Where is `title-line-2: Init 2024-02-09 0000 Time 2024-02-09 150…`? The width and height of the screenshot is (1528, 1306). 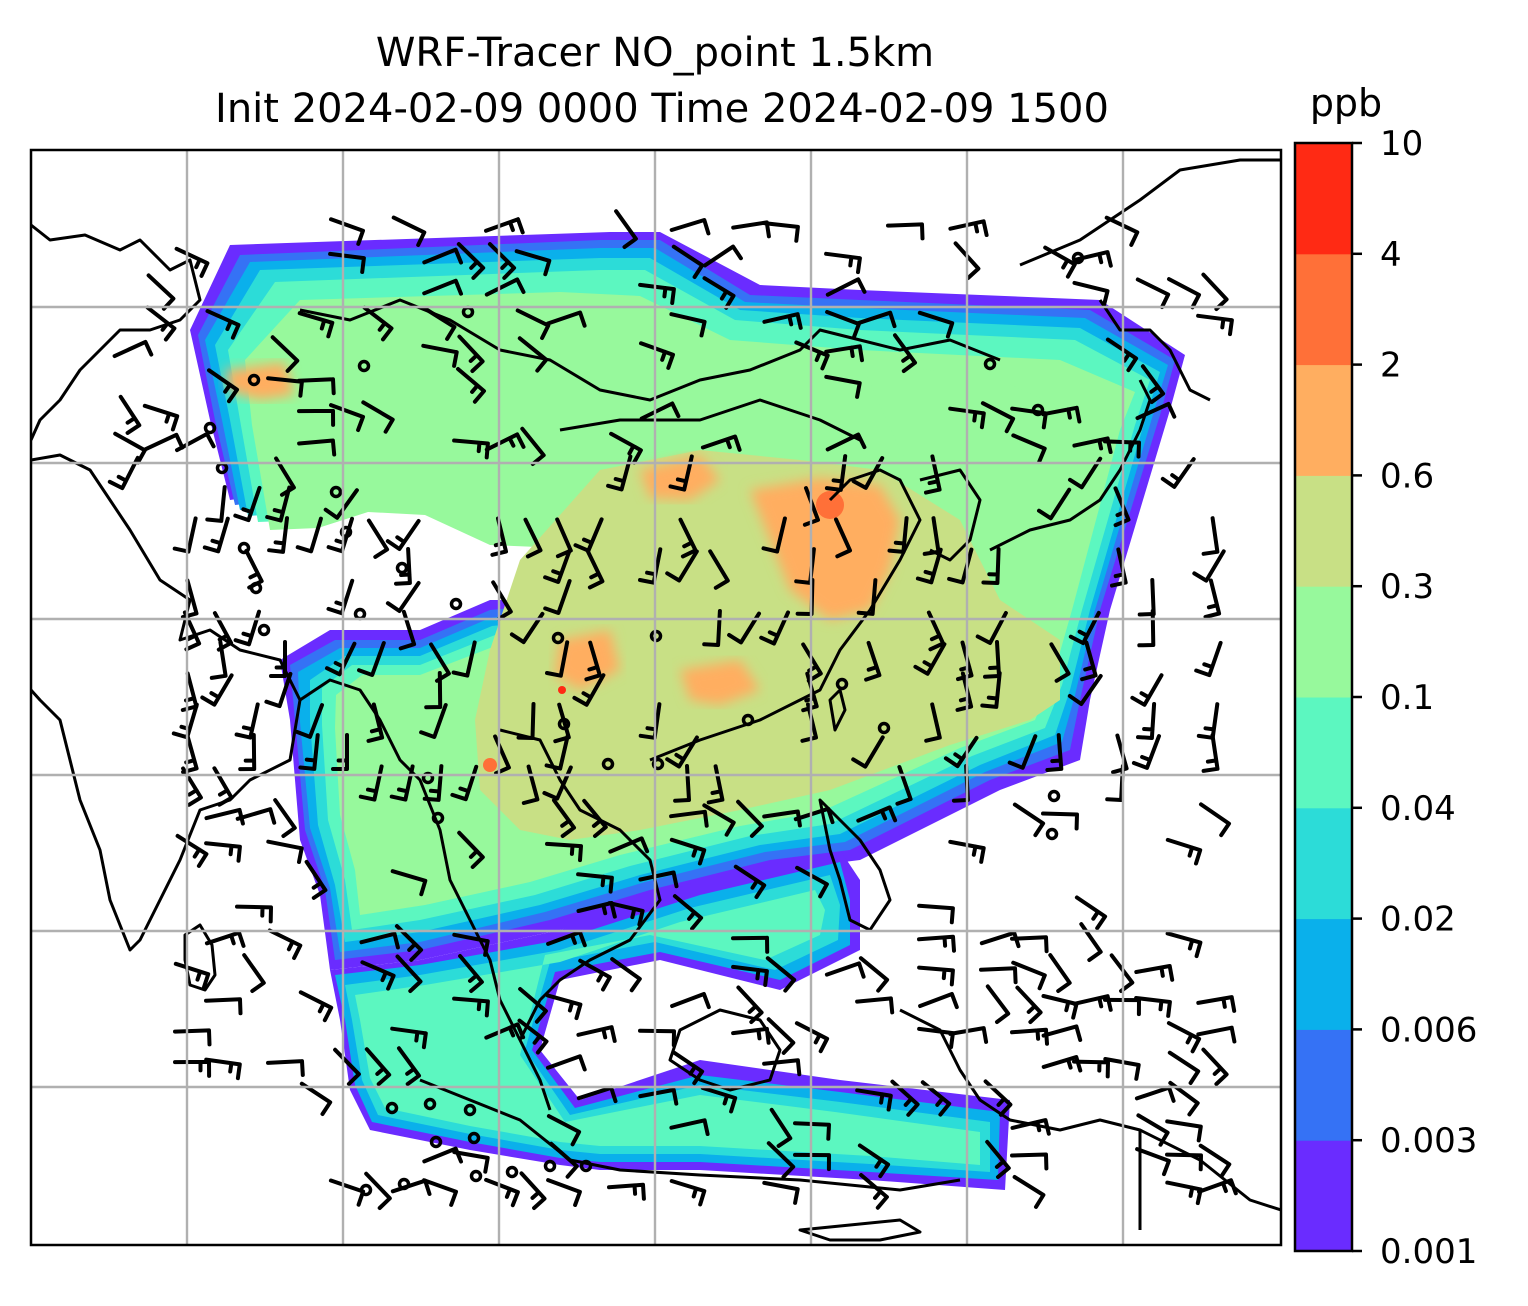
title-line-2: Init 2024-02-09 0000 Time 2024-02-09 150… is located at coordinates (662, 109).